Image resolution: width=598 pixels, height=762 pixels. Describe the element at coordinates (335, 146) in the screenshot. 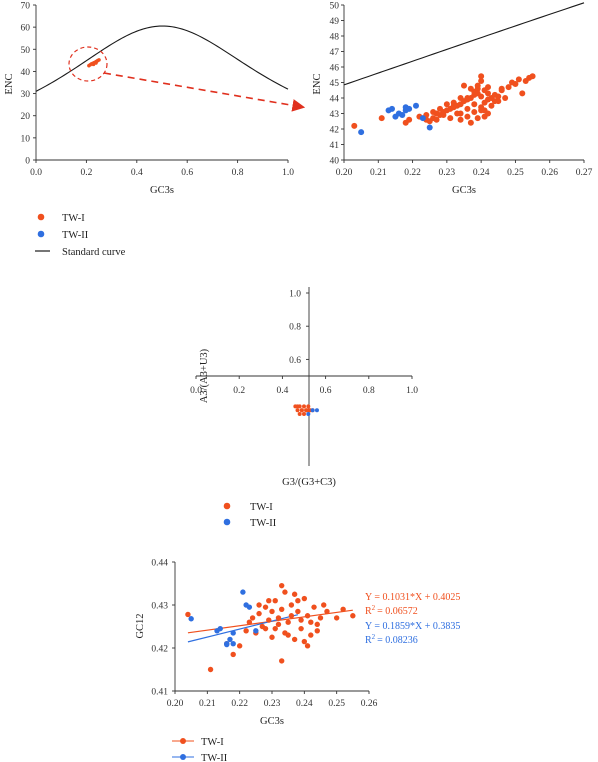

I see `y-tick-label: 41` at that location.